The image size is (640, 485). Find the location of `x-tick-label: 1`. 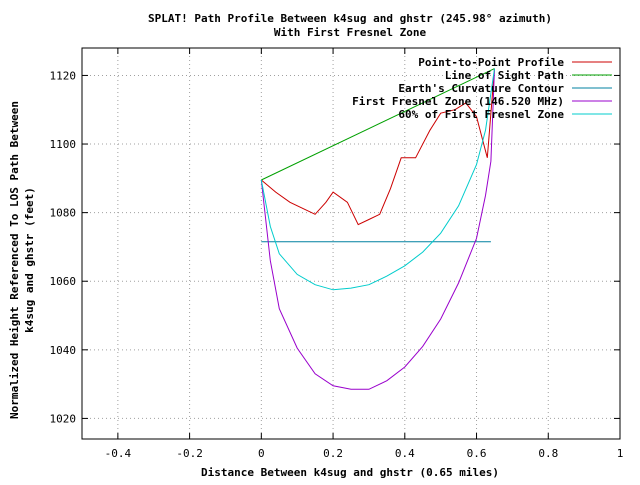

x-tick-label: 1 is located at coordinates (620, 453).